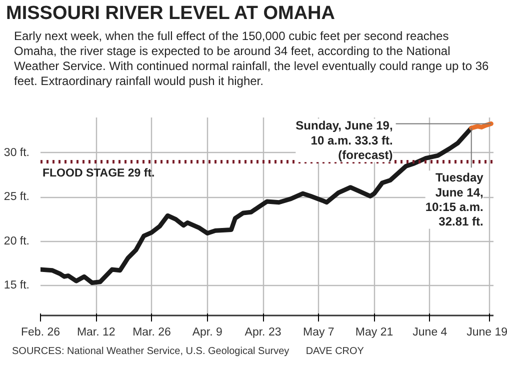  What do you see at coordinates (263, 332) in the screenshot?
I see `x-tick-label: Apr. 23` at bounding box center [263, 332].